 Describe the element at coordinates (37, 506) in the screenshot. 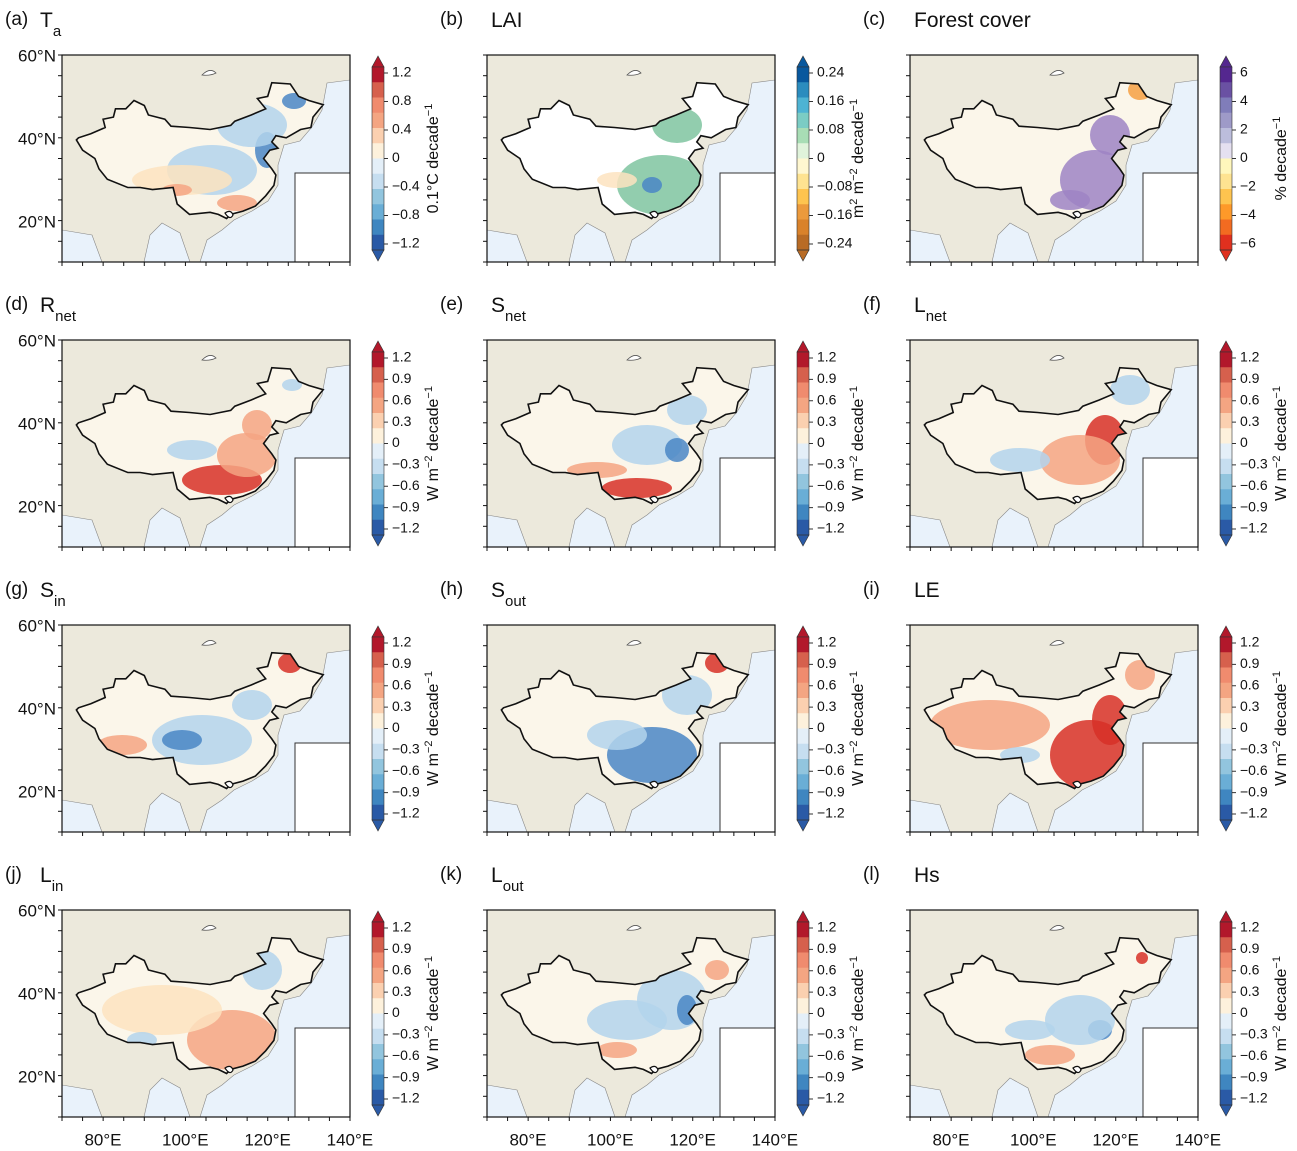

I see `lat-label: 20°N` at that location.